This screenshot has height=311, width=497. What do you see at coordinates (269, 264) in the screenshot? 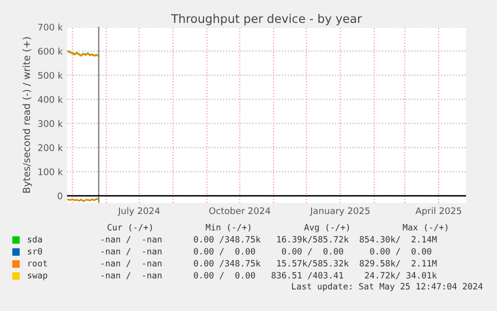
I see `text: -nan / -nan 0.00 /348.75k 15.57k/585.32k 829.58k/ 2.11M` at bounding box center [269, 264].